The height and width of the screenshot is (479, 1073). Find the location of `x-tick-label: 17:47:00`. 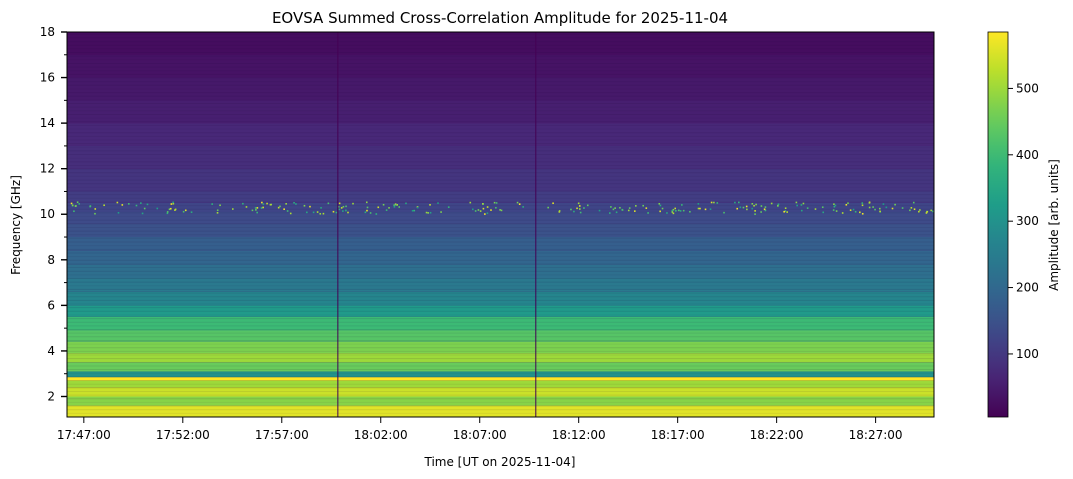

x-tick-label: 17:47:00 is located at coordinates (84, 435).